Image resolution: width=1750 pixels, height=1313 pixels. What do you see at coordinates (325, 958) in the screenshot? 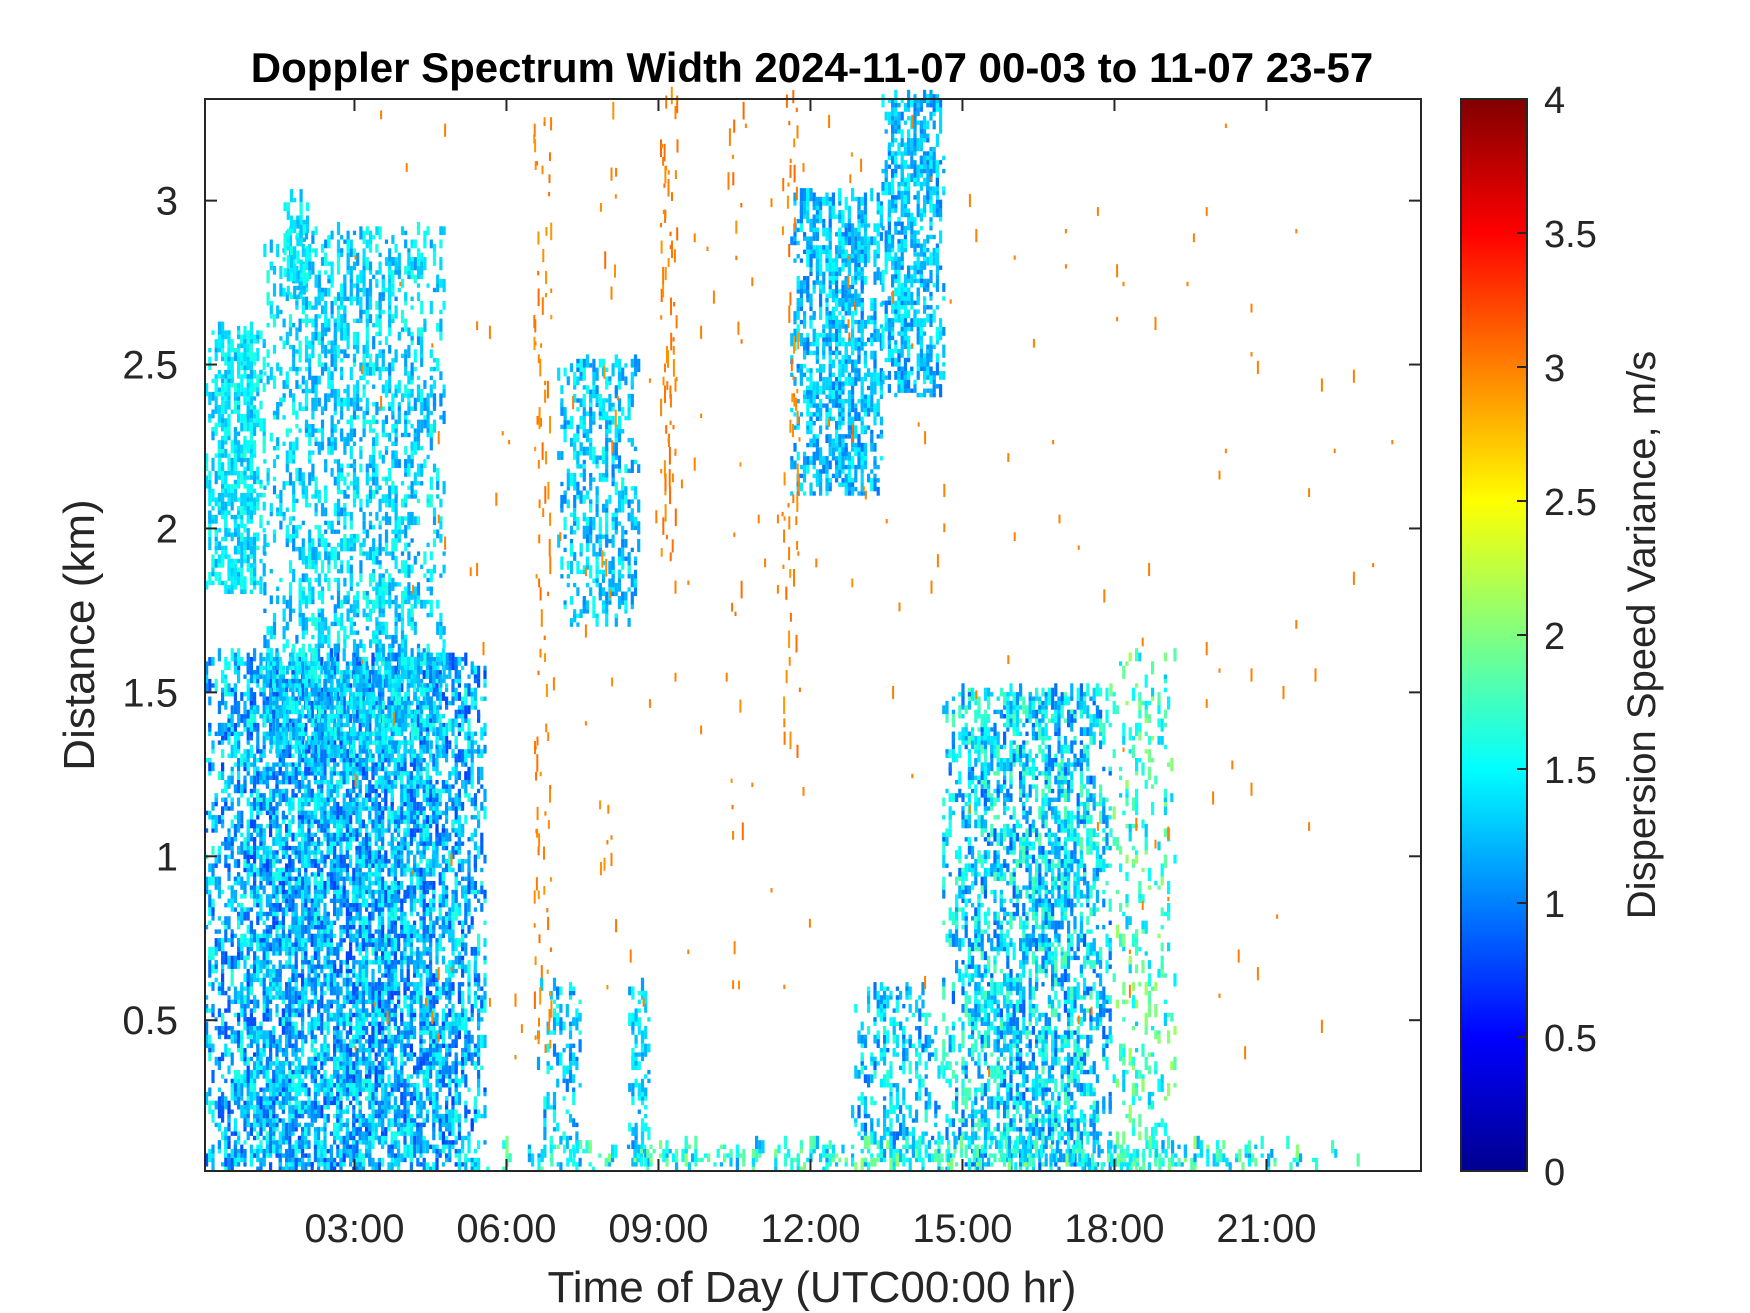
I see `heatmap-cell-1970` at bounding box center [325, 958].